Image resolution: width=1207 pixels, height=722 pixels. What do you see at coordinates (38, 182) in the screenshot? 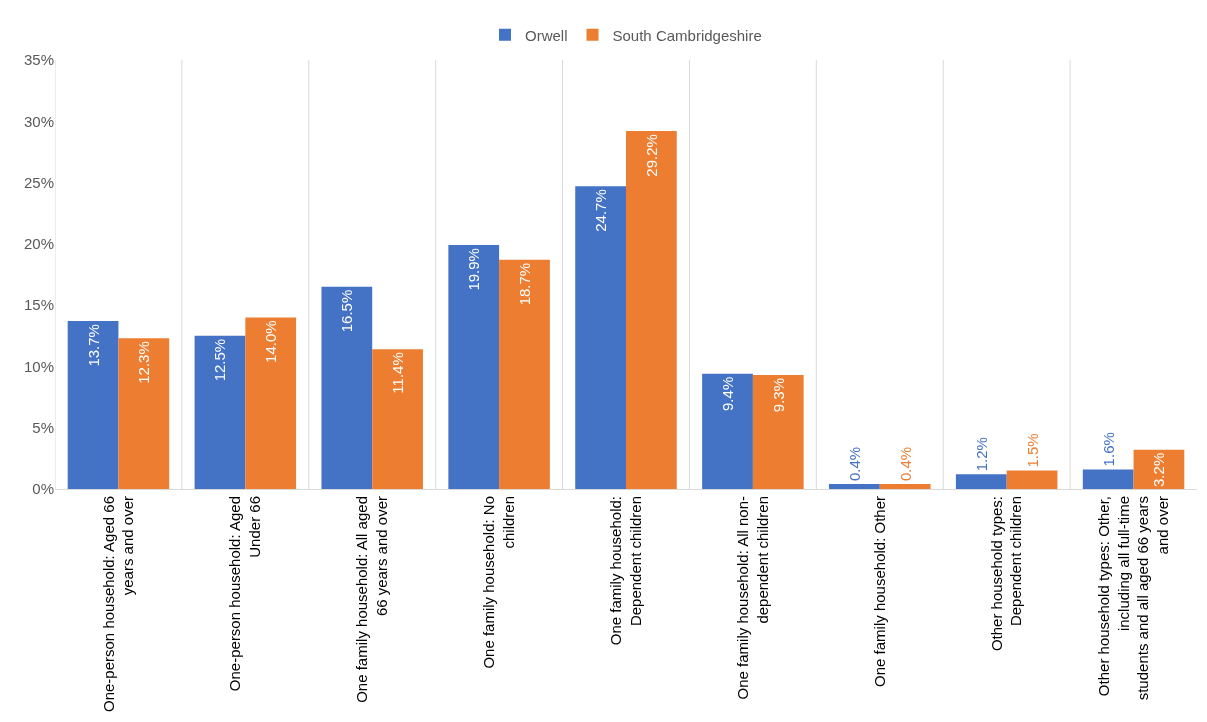
I see `y-tick-label: 25%` at bounding box center [38, 182].